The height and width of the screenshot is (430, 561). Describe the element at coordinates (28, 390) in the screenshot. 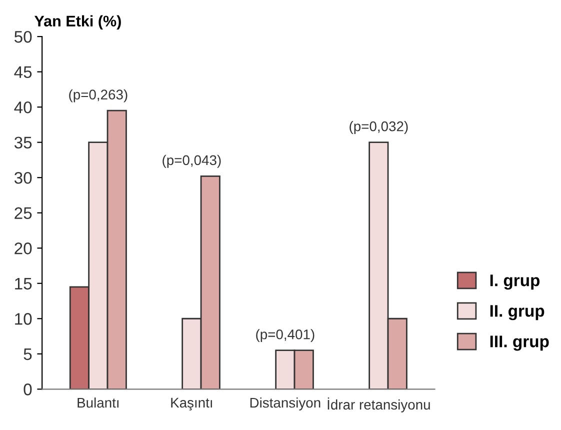

I see `y-tick-label: 0` at that location.